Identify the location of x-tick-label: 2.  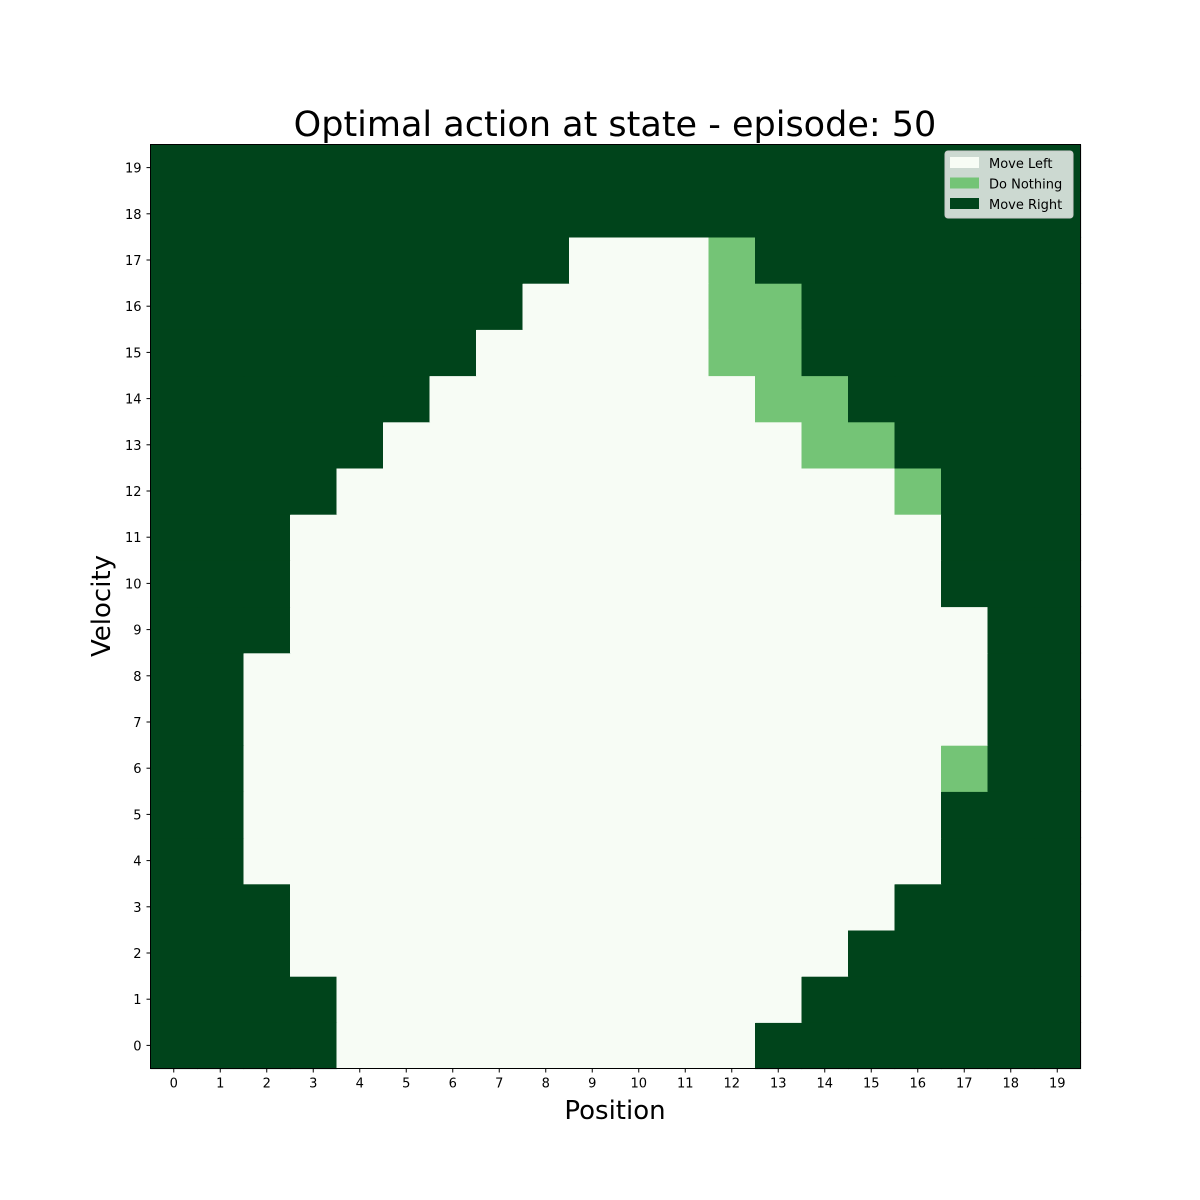
(267, 1084).